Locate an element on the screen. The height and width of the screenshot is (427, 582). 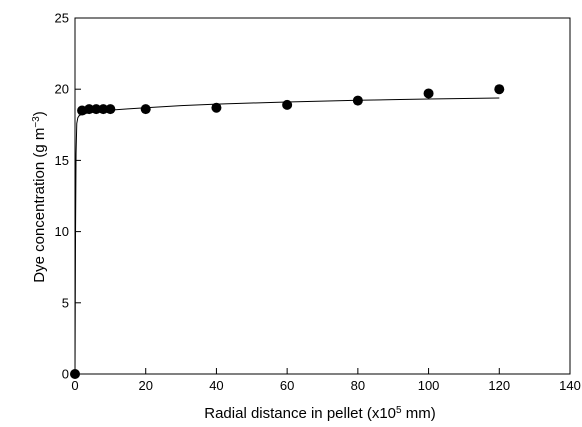
y-tick-labels: 0 5 10 15 20 25 is located at coordinates (62, 196).